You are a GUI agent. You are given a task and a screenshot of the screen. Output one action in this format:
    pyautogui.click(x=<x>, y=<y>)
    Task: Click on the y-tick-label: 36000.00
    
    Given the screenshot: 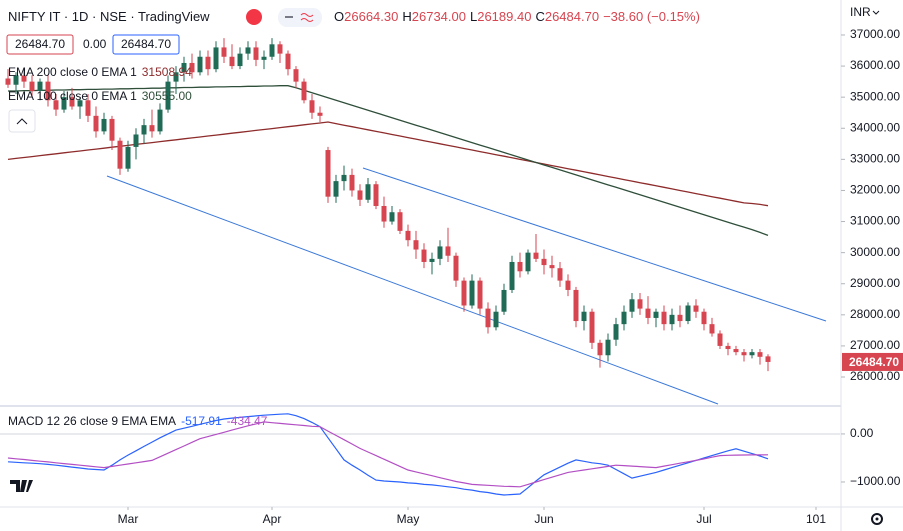 What is the action you would take?
    pyautogui.click(x=875, y=65)
    